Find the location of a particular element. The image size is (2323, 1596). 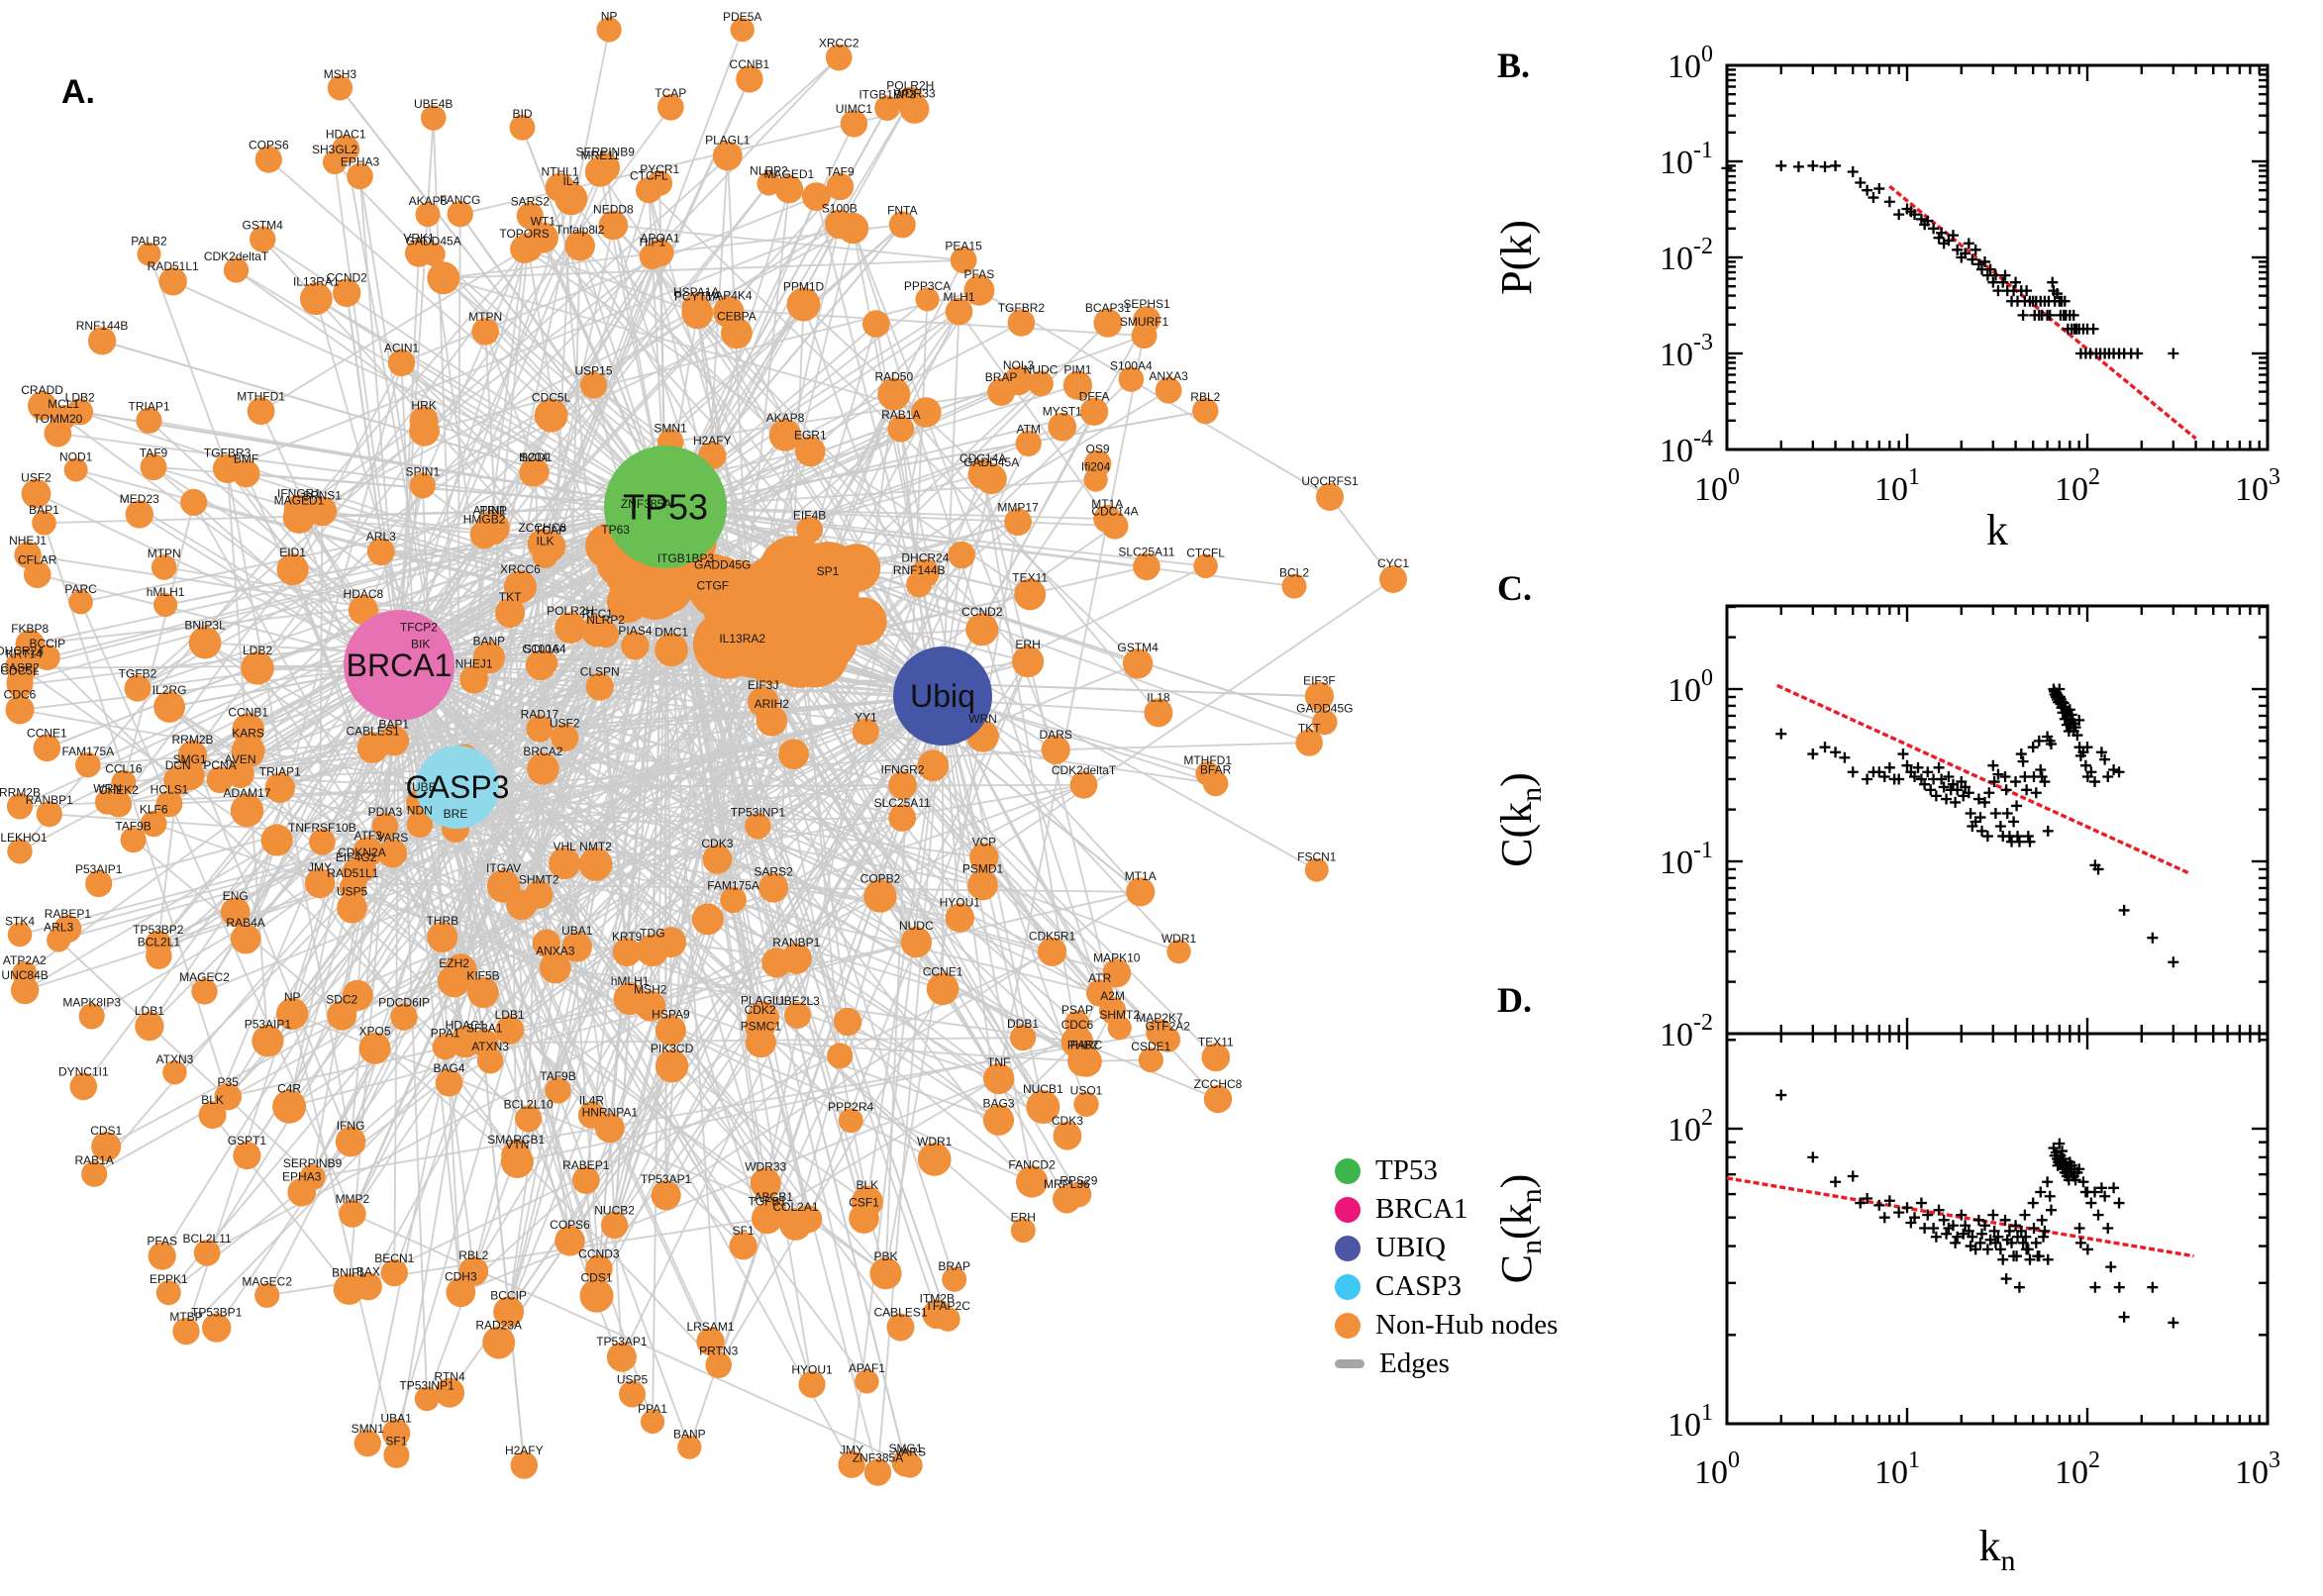

gene-label: BAG4 is located at coordinates (448, 1068).